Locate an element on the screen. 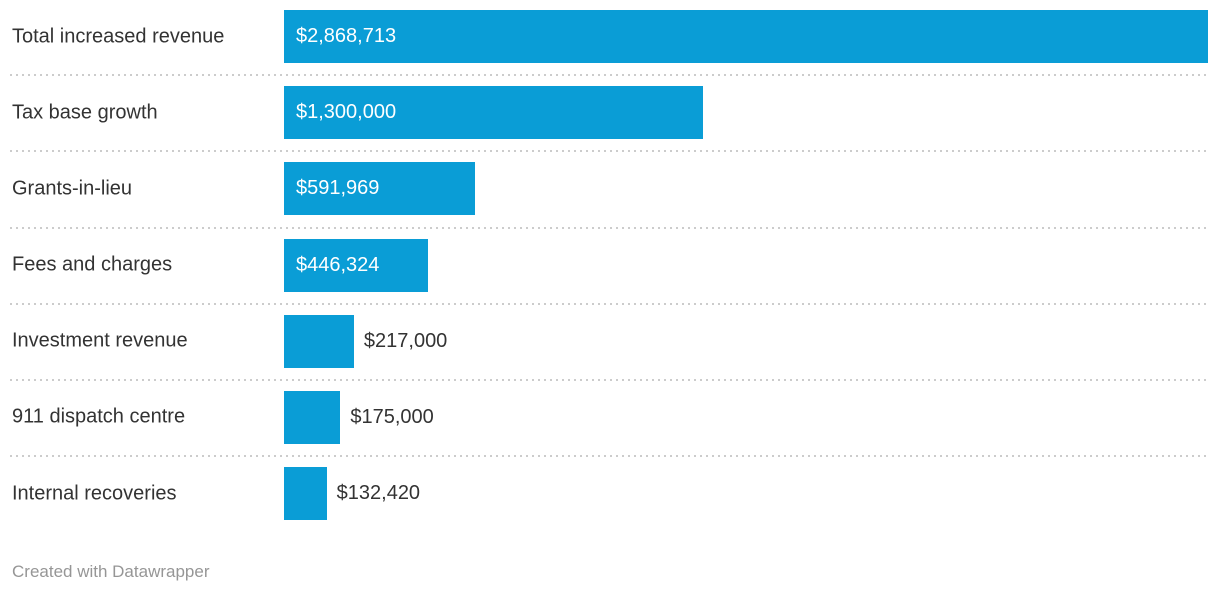 This screenshot has height=596, width=1220. chart-row: 911 dispatch centre $175,000 is located at coordinates (610, 419).